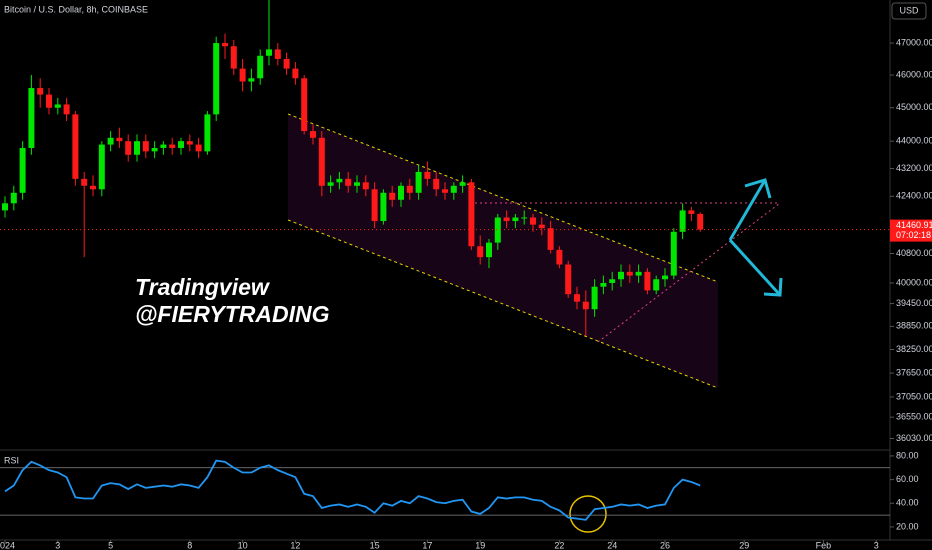 The width and height of the screenshot is (932, 550). Describe the element at coordinates (612, 545) in the screenshot. I see `x-tick-label: 24` at that location.